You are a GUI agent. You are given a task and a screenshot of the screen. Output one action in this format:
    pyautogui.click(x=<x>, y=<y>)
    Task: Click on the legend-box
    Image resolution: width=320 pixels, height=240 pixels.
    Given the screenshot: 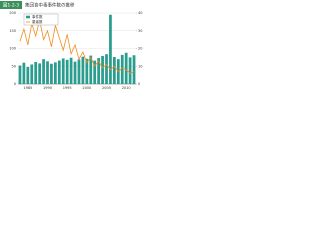 What is the action you would take?
    pyautogui.click(x=41, y=19)
    